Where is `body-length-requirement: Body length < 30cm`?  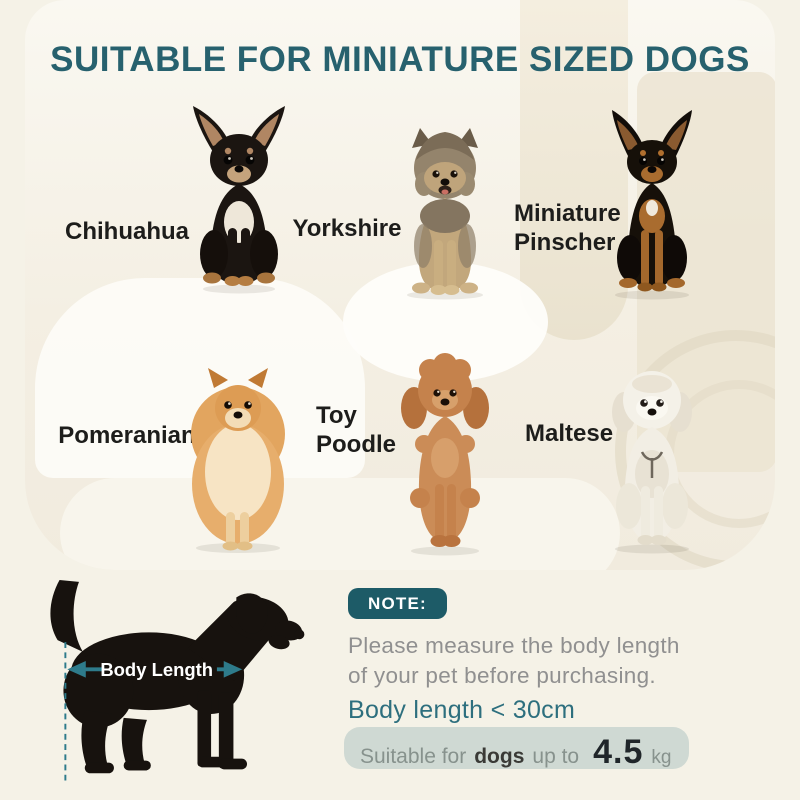
body-length-requirement: Body length < 30cm is located at coordinates (462, 710).